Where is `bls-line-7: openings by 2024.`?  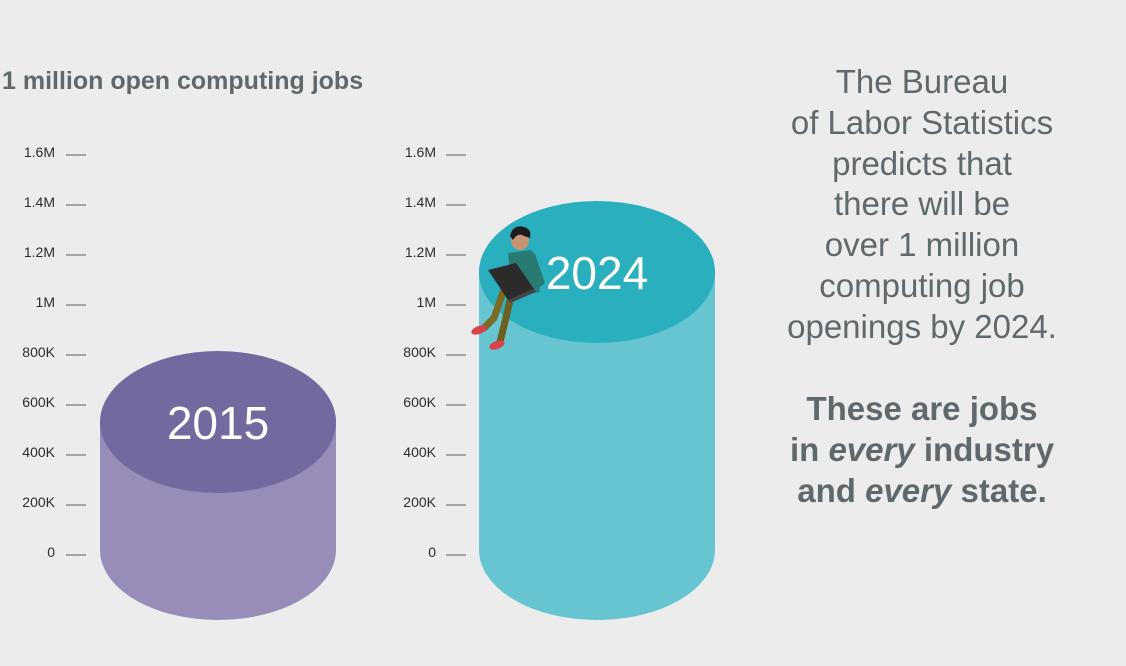
bls-line-7: openings by 2024. is located at coordinates (922, 326).